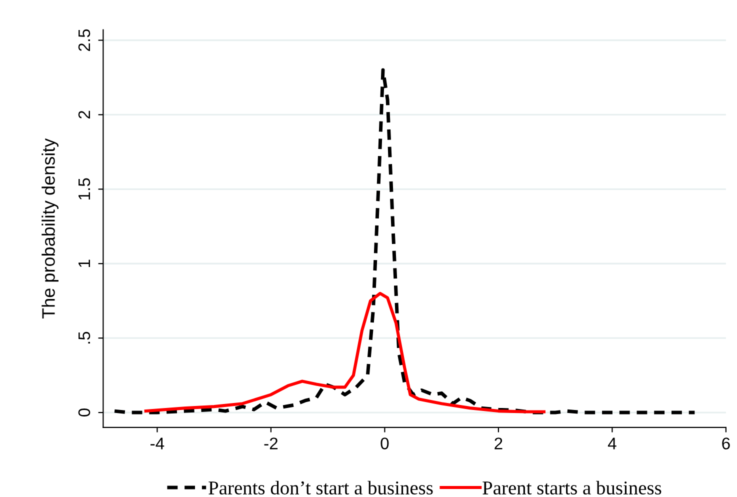  I want to click on y-tick-label: 2, so click(84, 114).